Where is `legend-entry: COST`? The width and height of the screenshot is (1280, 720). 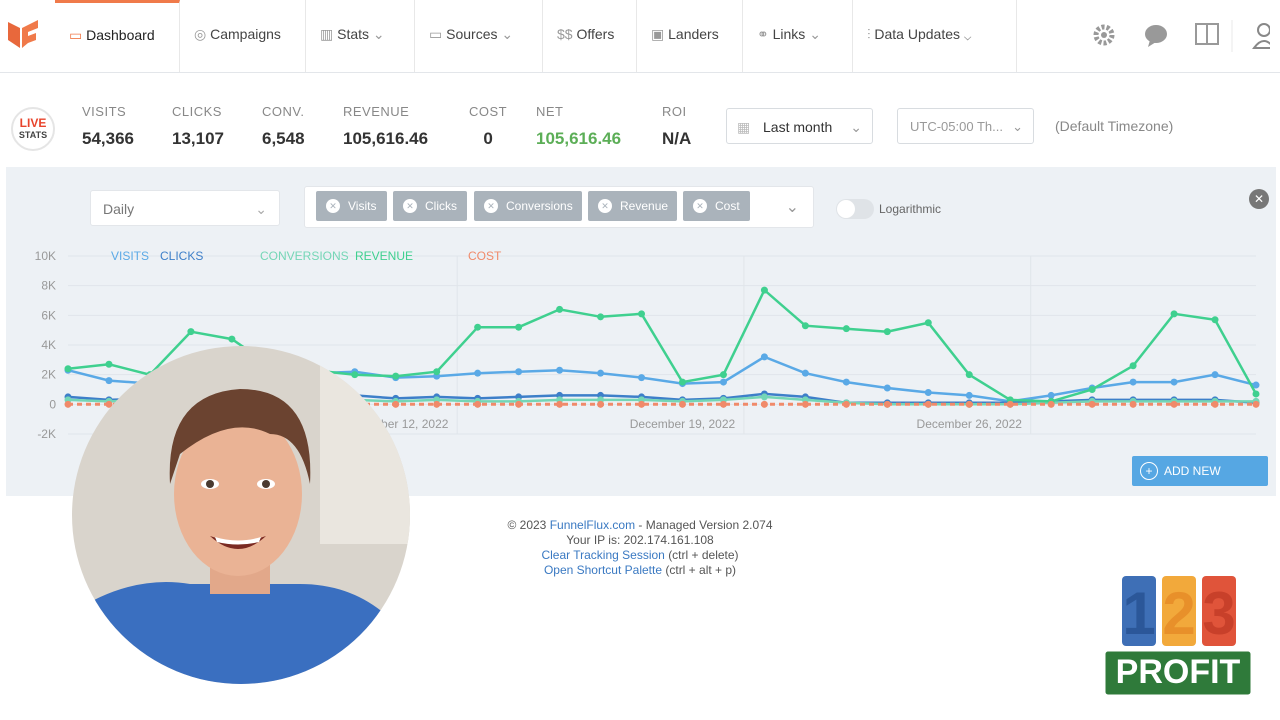
legend-entry: COST is located at coordinates (485, 256).